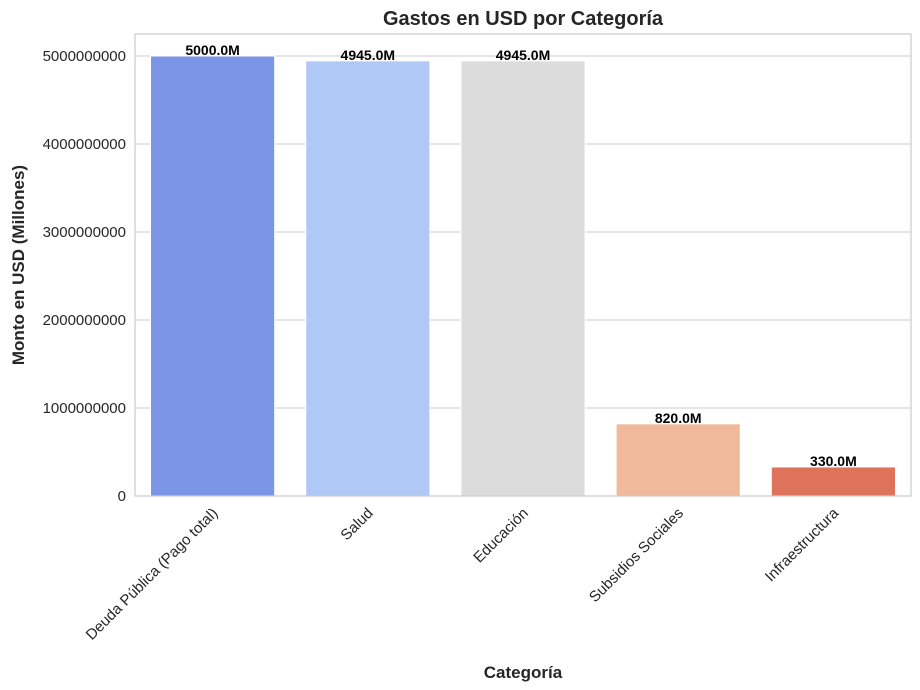 Image resolution: width=920 pixels, height=690 pixels. What do you see at coordinates (833, 461) in the screenshot?
I see `data-label: 330.0M` at bounding box center [833, 461].